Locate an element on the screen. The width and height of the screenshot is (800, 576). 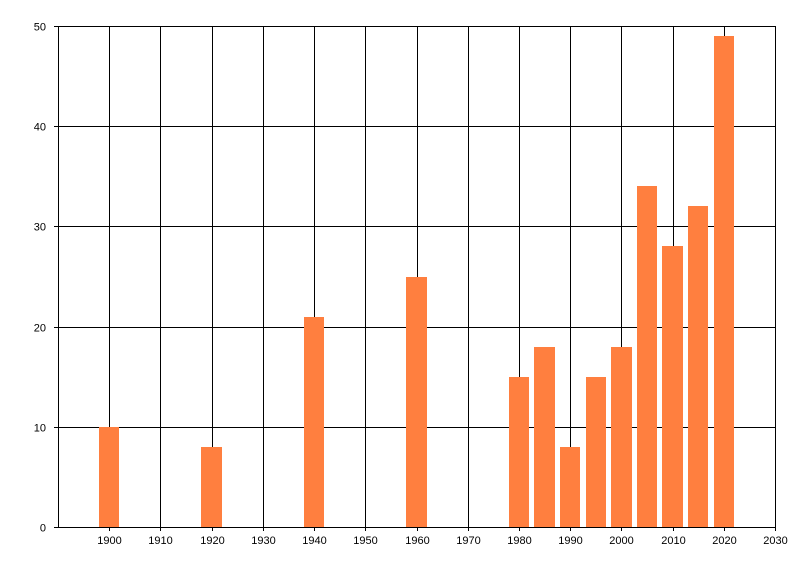
y-tick-label: 50 is located at coordinates (40, 28).